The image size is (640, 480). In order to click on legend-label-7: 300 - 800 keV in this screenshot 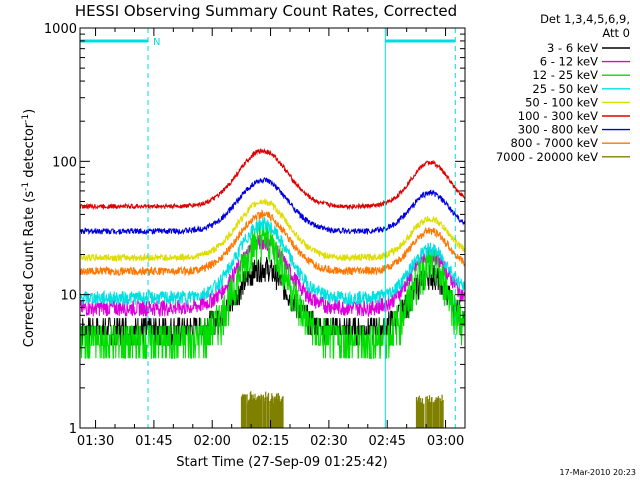, I will do `click(558, 130)`.